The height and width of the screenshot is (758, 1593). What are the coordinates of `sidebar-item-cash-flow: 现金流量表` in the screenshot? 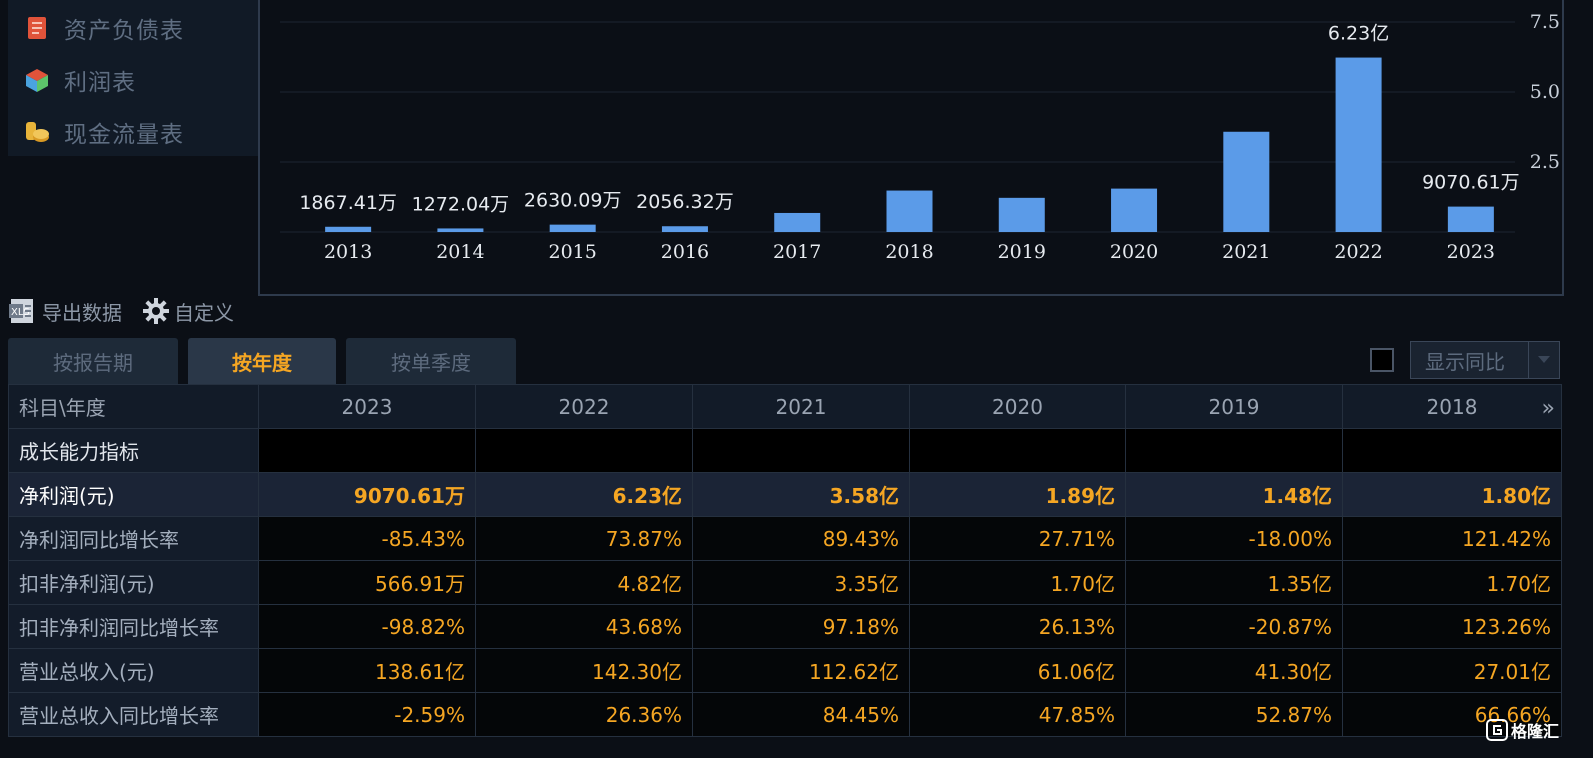 It's located at (133, 132).